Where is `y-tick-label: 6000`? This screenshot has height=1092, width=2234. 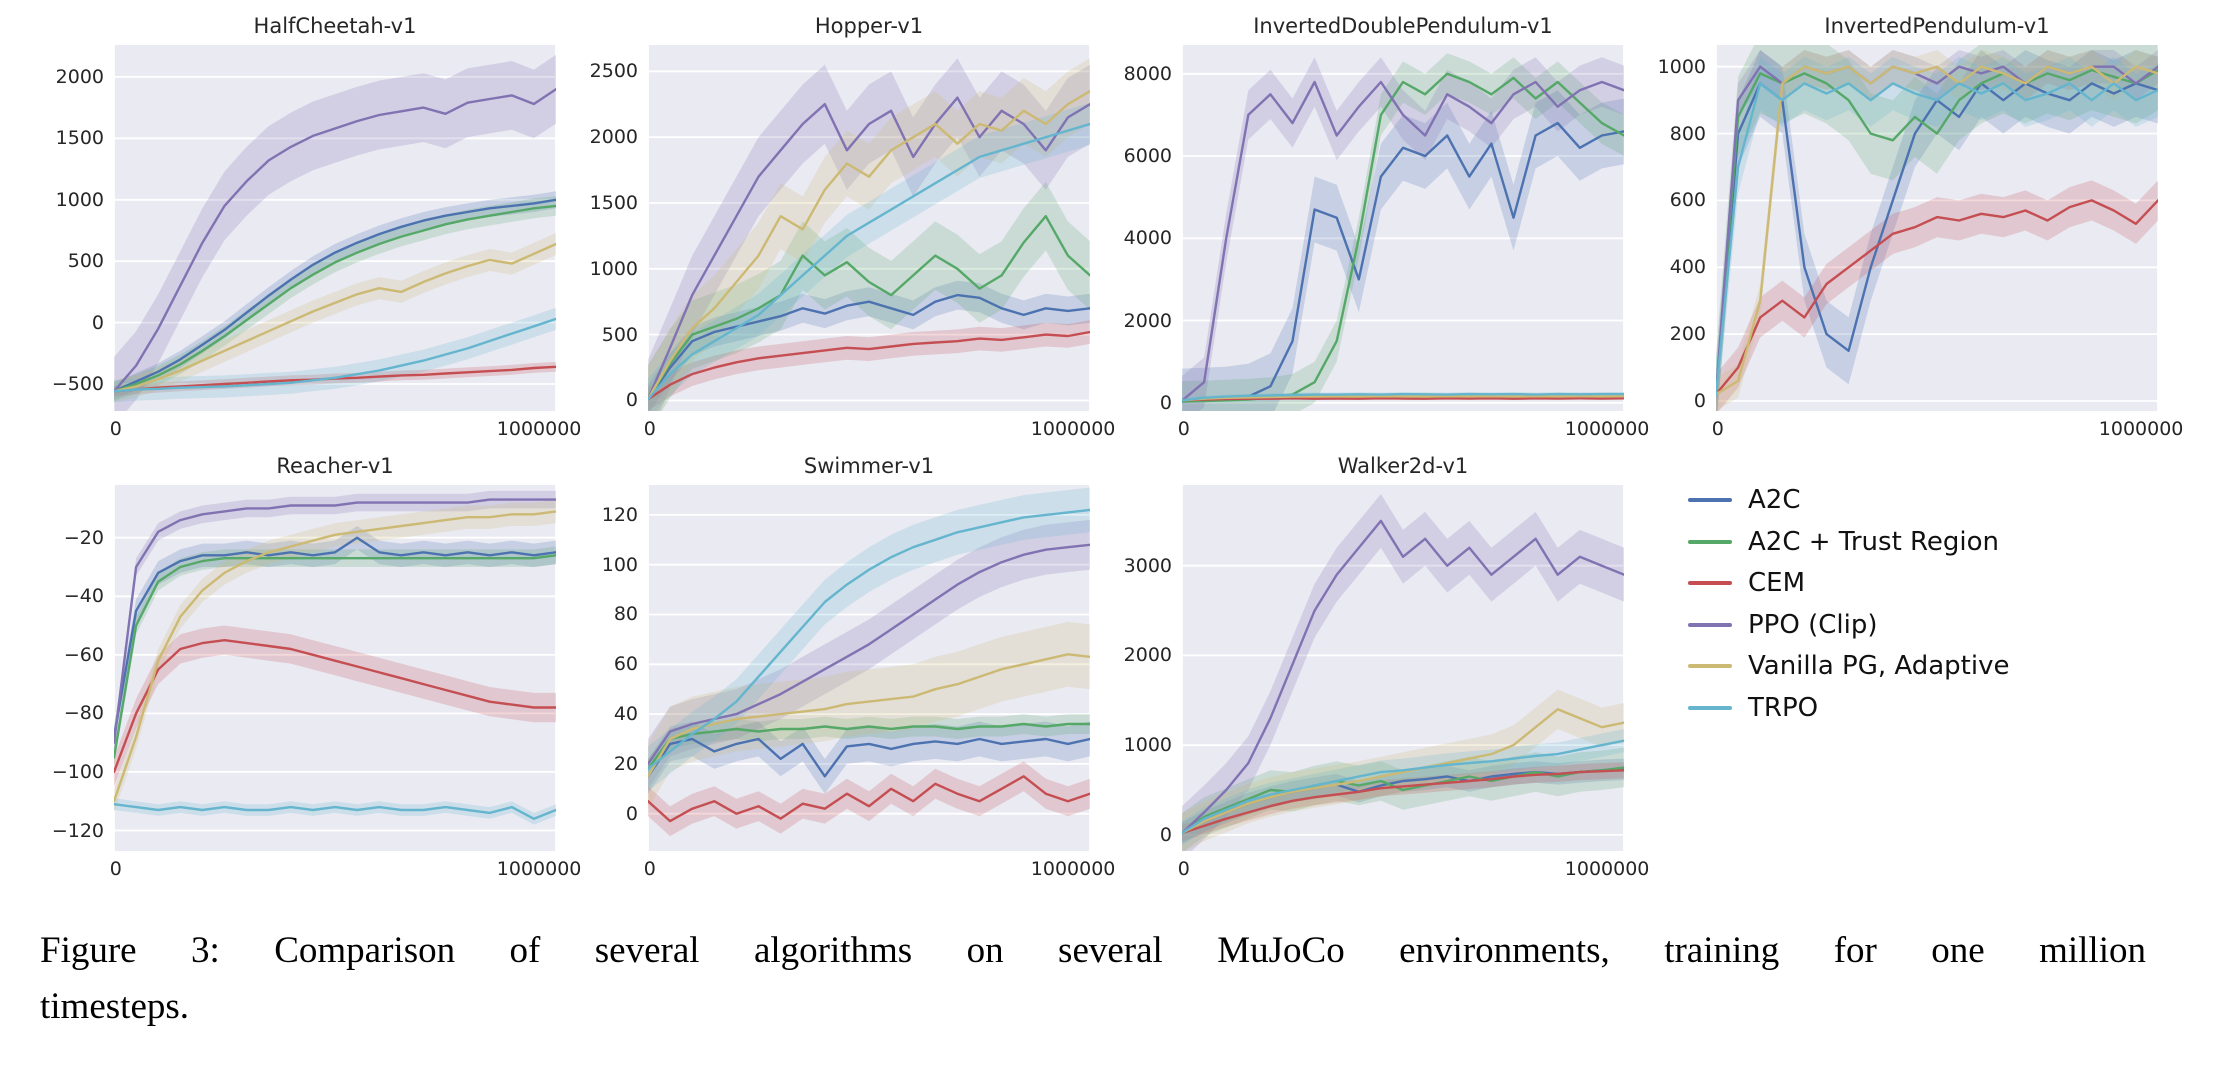
y-tick-label: 6000 is located at coordinates (1147, 156).